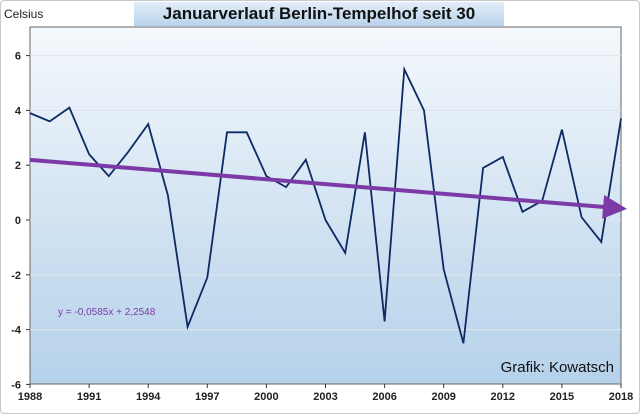  What do you see at coordinates (18, 57) in the screenshot?
I see `y-tick-label: 6` at bounding box center [18, 57].